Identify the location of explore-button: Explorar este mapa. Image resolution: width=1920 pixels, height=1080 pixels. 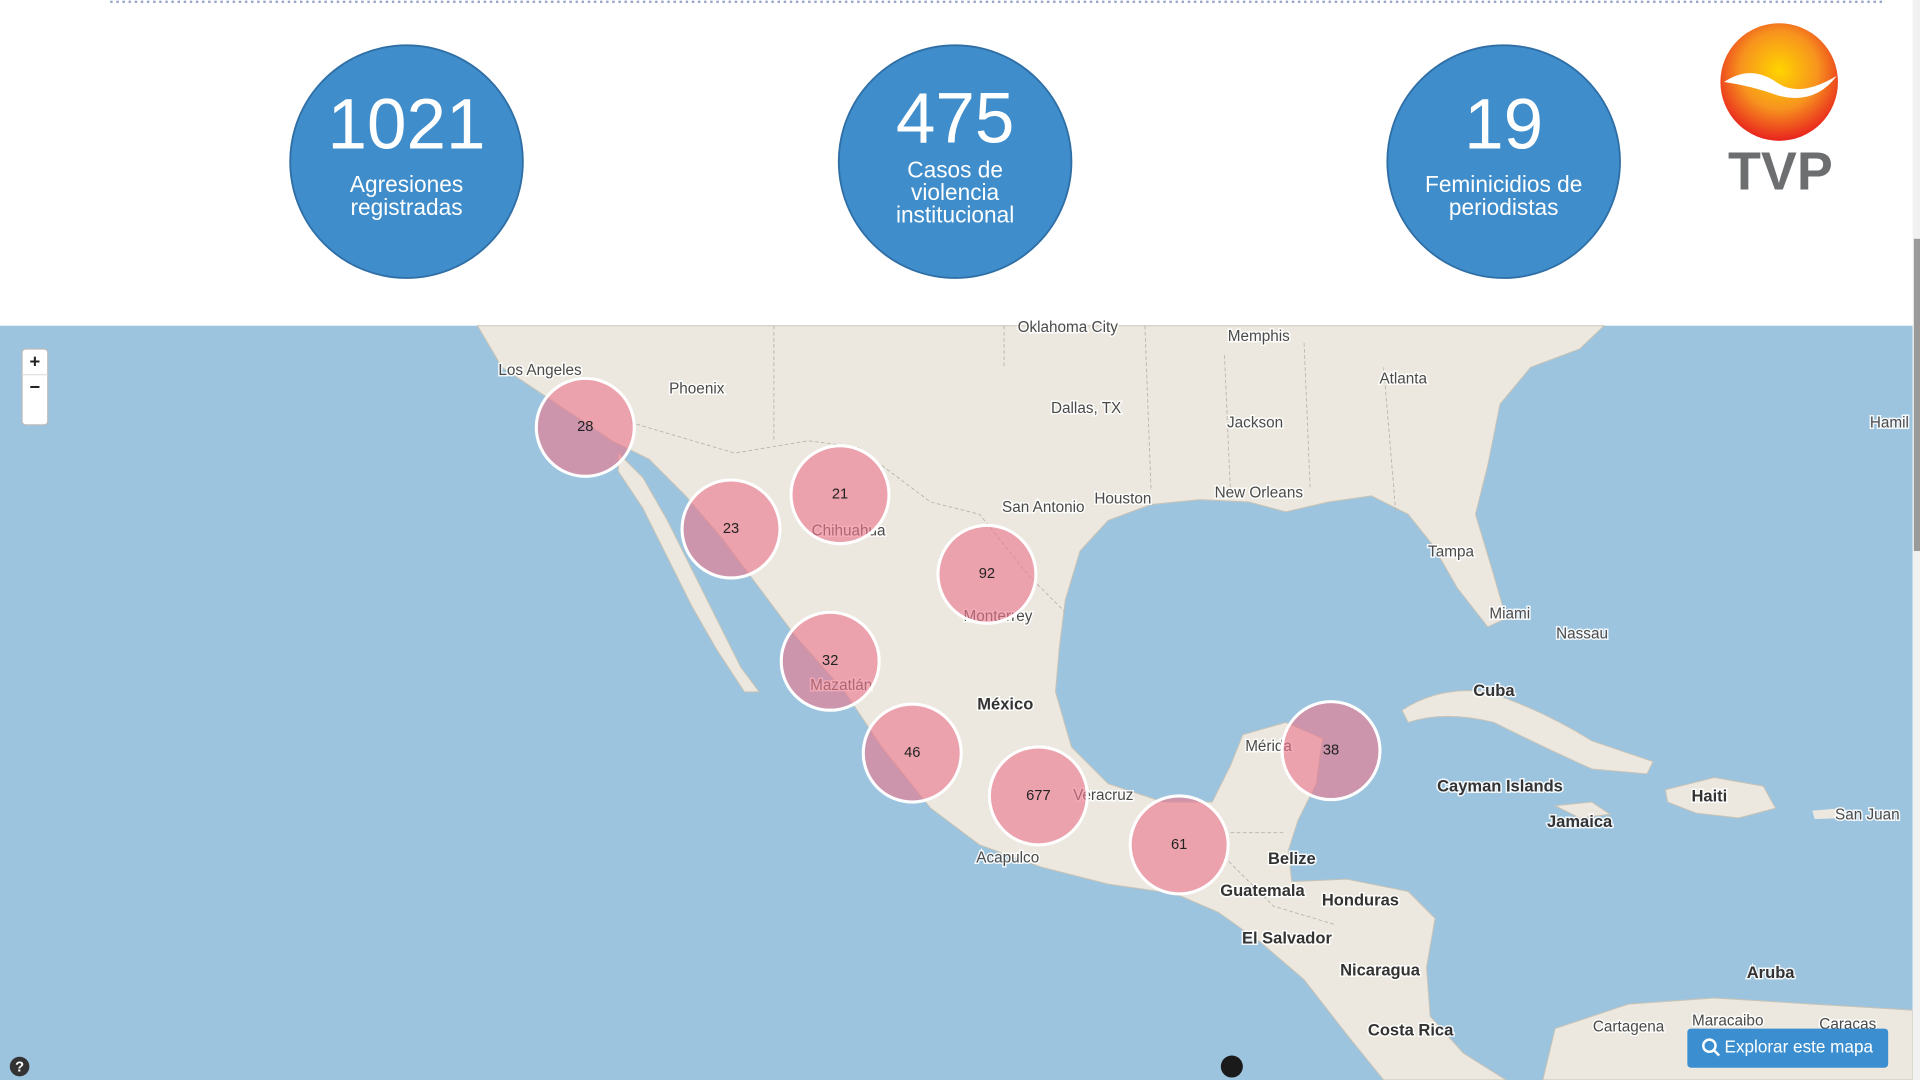
(1788, 1048).